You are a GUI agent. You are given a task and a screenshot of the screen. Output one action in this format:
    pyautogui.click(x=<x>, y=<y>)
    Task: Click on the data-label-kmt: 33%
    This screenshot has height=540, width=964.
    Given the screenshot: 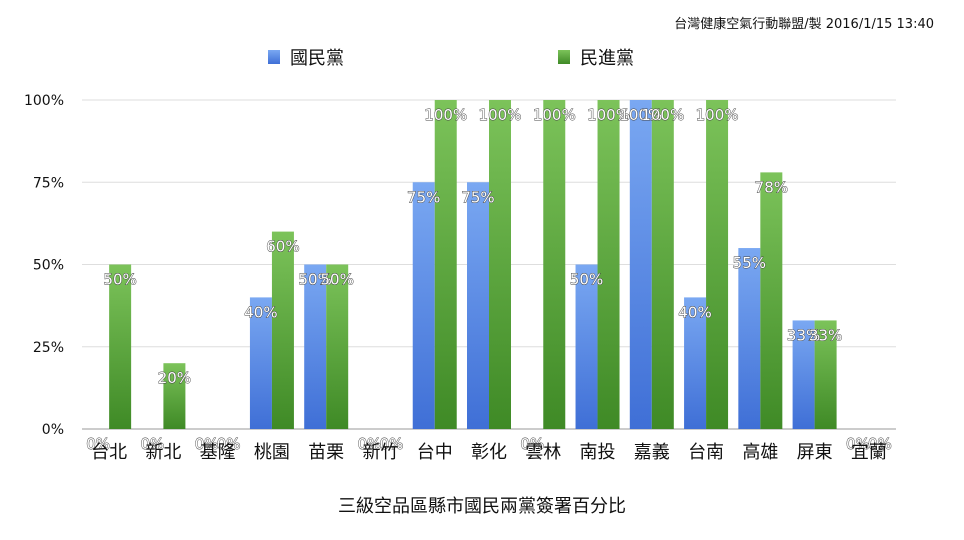 What is the action you would take?
    pyautogui.click(x=803, y=335)
    